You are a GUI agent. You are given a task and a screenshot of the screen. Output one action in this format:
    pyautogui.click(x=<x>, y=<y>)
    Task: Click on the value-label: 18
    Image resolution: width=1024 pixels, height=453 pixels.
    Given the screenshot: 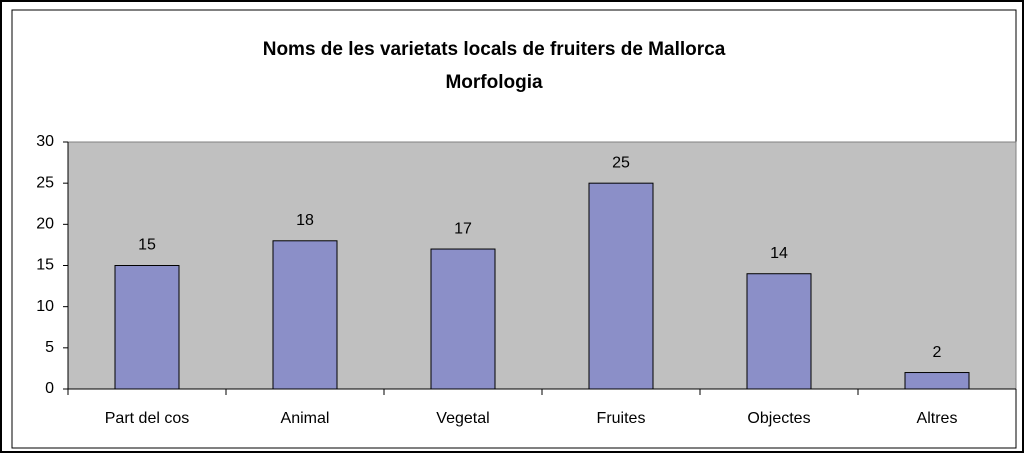 What is the action you would take?
    pyautogui.click(x=305, y=220)
    